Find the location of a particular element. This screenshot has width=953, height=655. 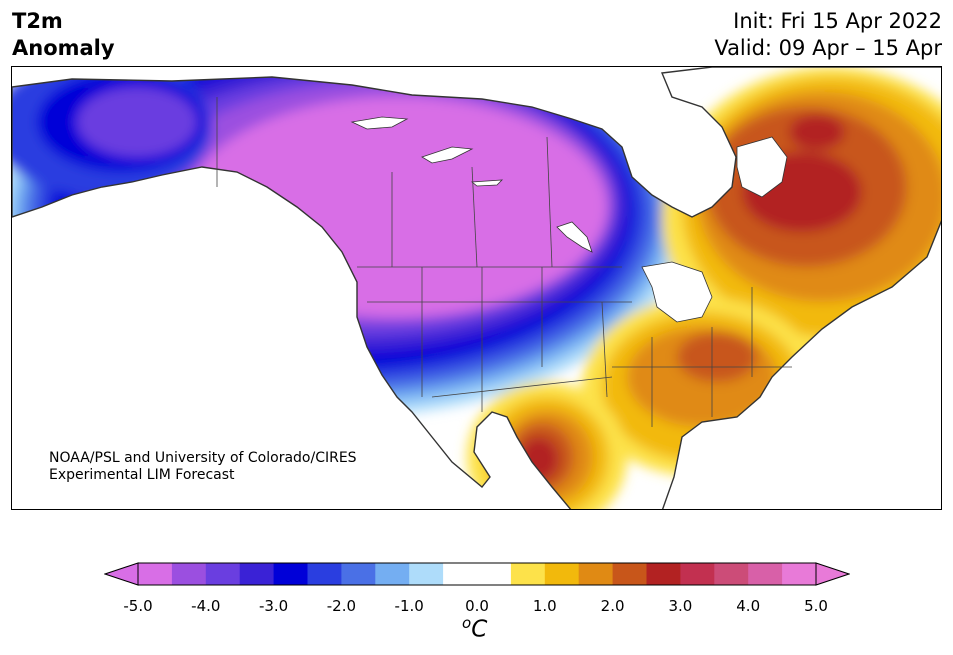

colorbar-unit: oC is located at coordinates (474, 628).